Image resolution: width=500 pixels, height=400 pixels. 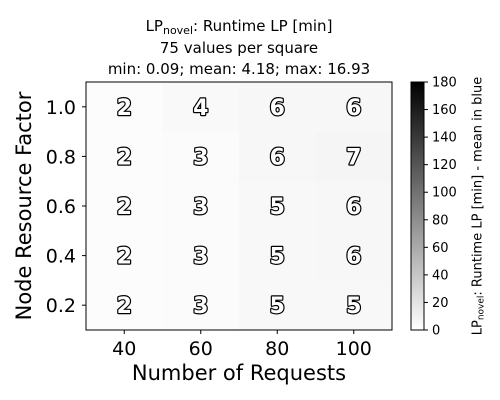 I want to click on chart-title-line-3: min: 0.09; mean: 4.18; max: 16.93, so click(x=239, y=69).